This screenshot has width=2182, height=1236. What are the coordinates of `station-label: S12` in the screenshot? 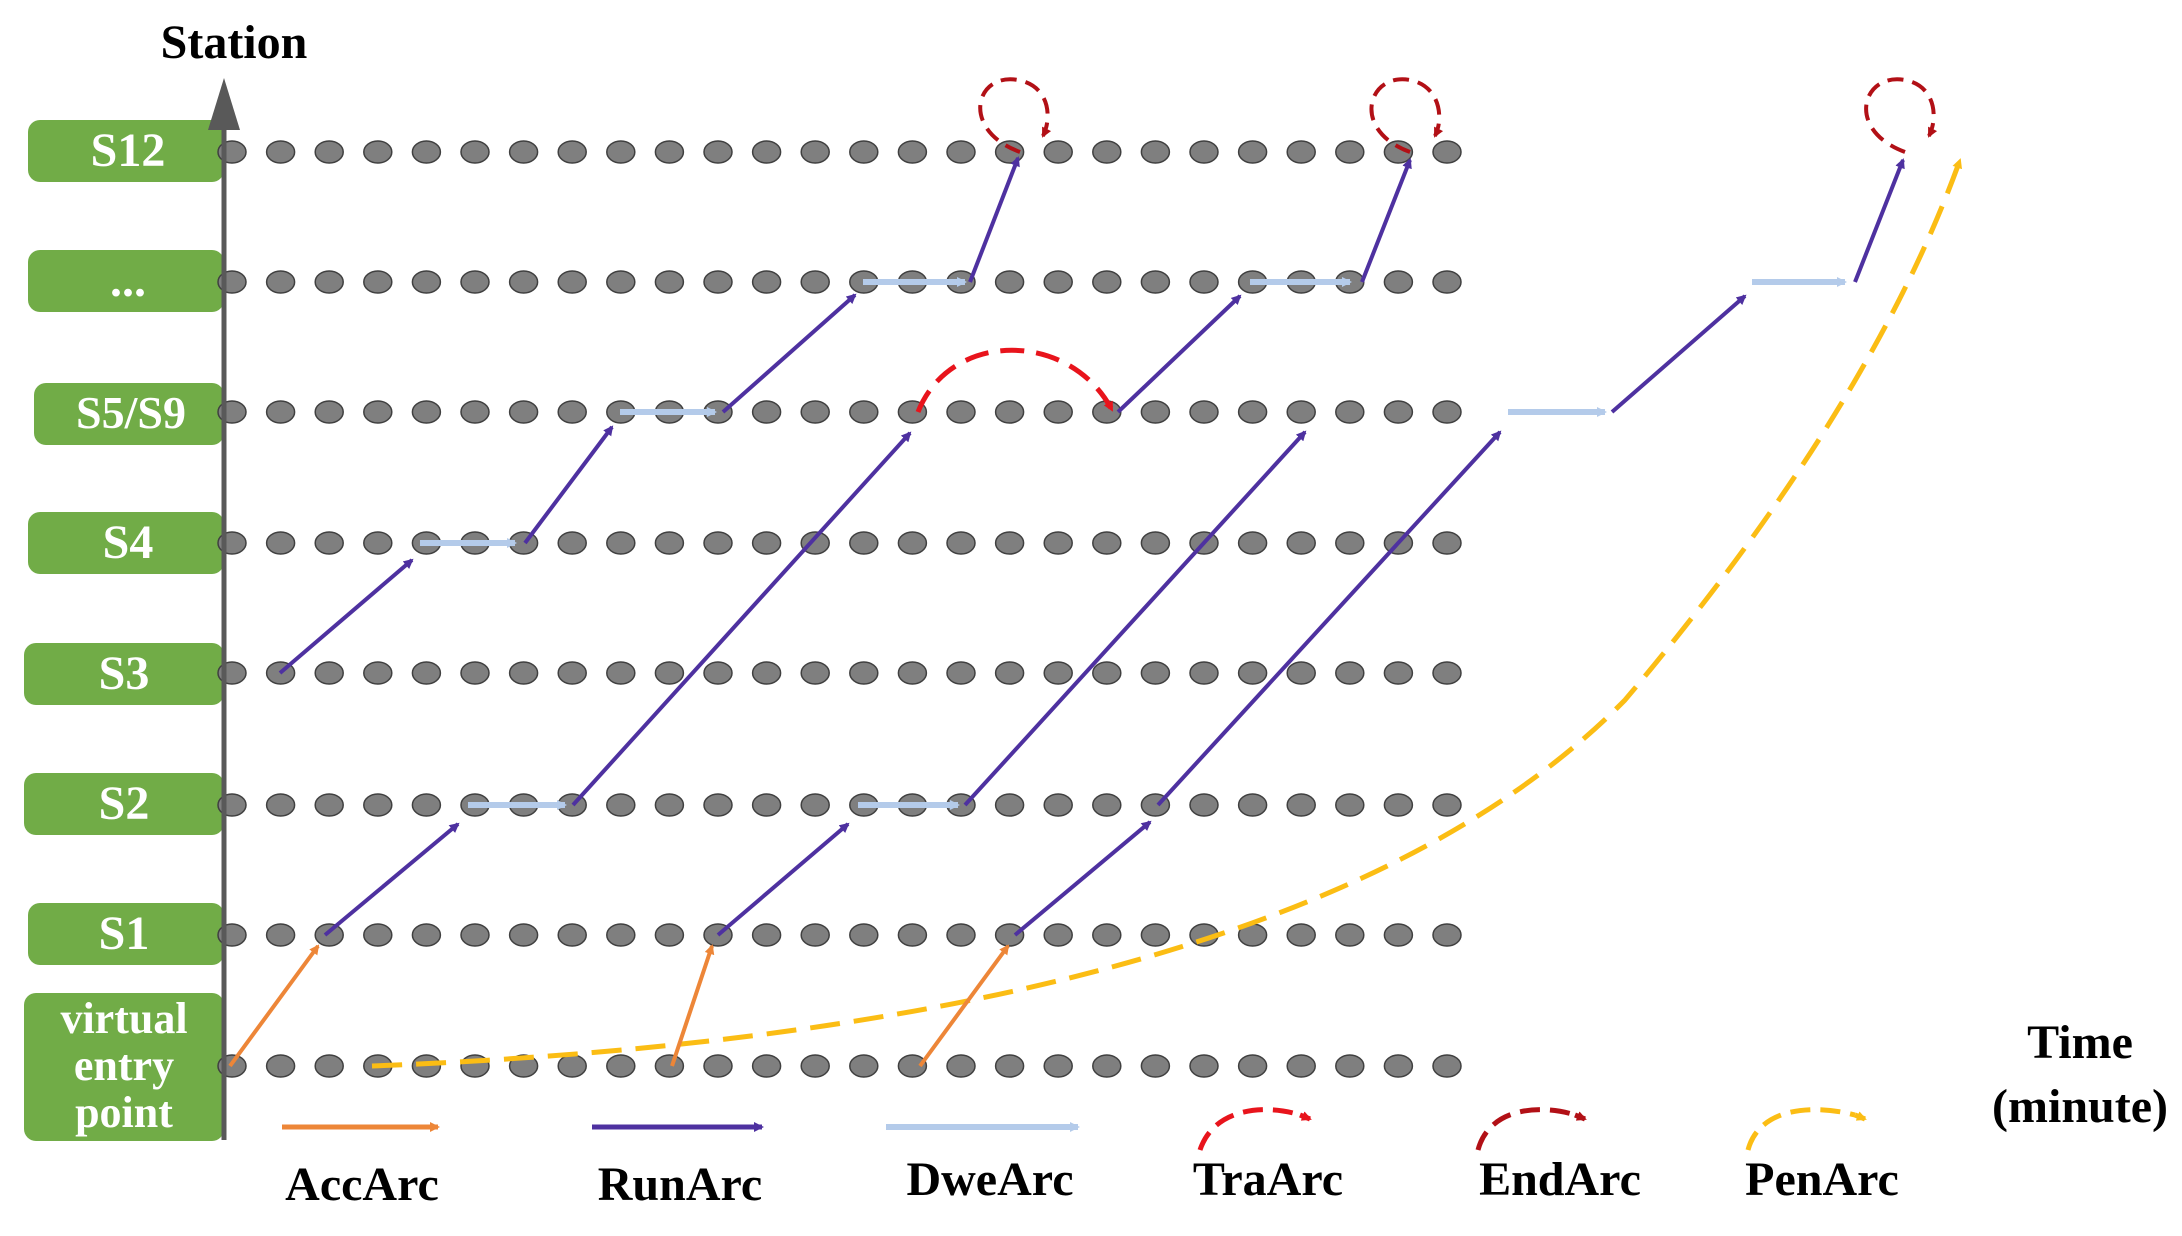 It's located at (128, 150).